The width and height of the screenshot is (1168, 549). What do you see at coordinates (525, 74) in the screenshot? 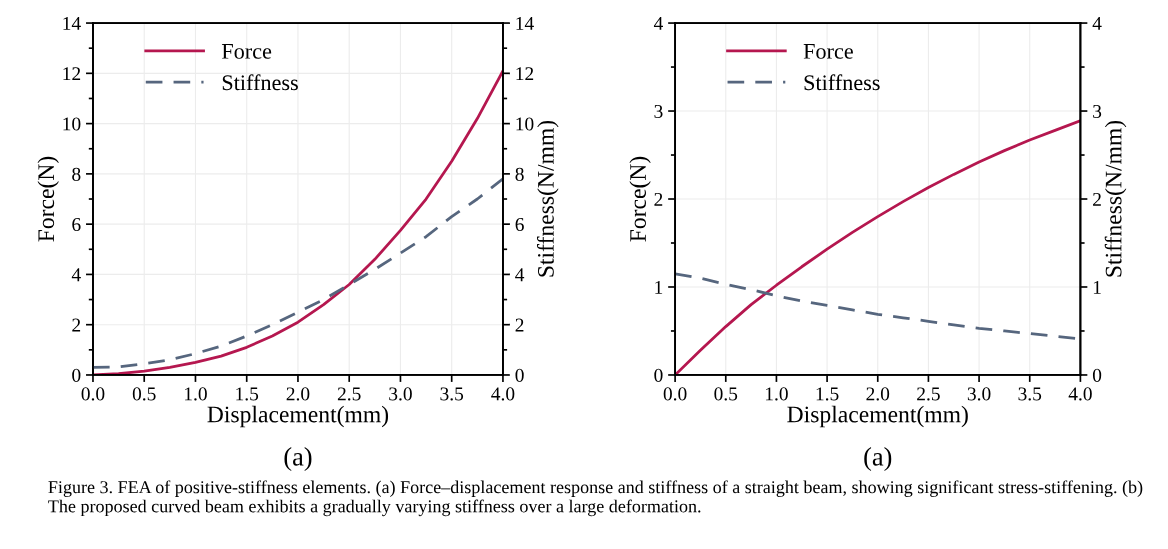
I see `y2-tick-label: 12` at bounding box center [525, 74].